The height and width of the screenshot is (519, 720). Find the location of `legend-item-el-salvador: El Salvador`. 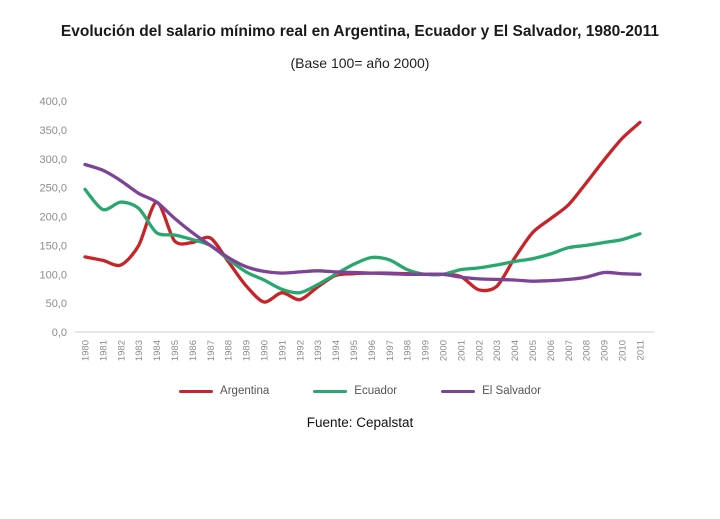

legend-item-el-salvador: El Salvador is located at coordinates (491, 391).